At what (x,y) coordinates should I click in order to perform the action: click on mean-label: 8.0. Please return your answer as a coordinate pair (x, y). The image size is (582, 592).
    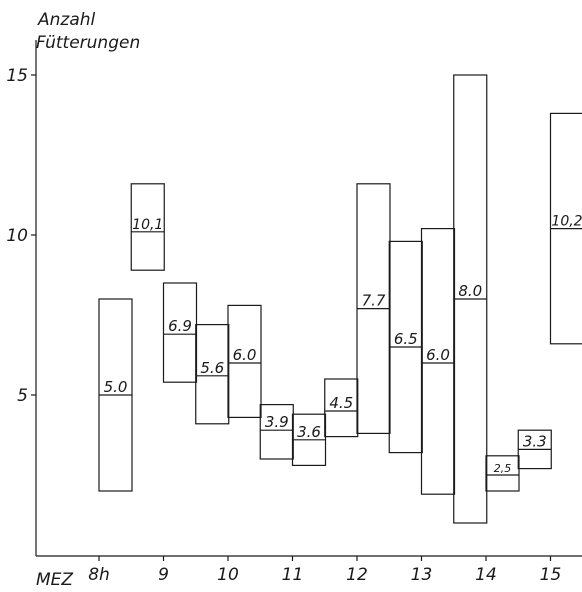
    Looking at the image, I should click on (470, 291).